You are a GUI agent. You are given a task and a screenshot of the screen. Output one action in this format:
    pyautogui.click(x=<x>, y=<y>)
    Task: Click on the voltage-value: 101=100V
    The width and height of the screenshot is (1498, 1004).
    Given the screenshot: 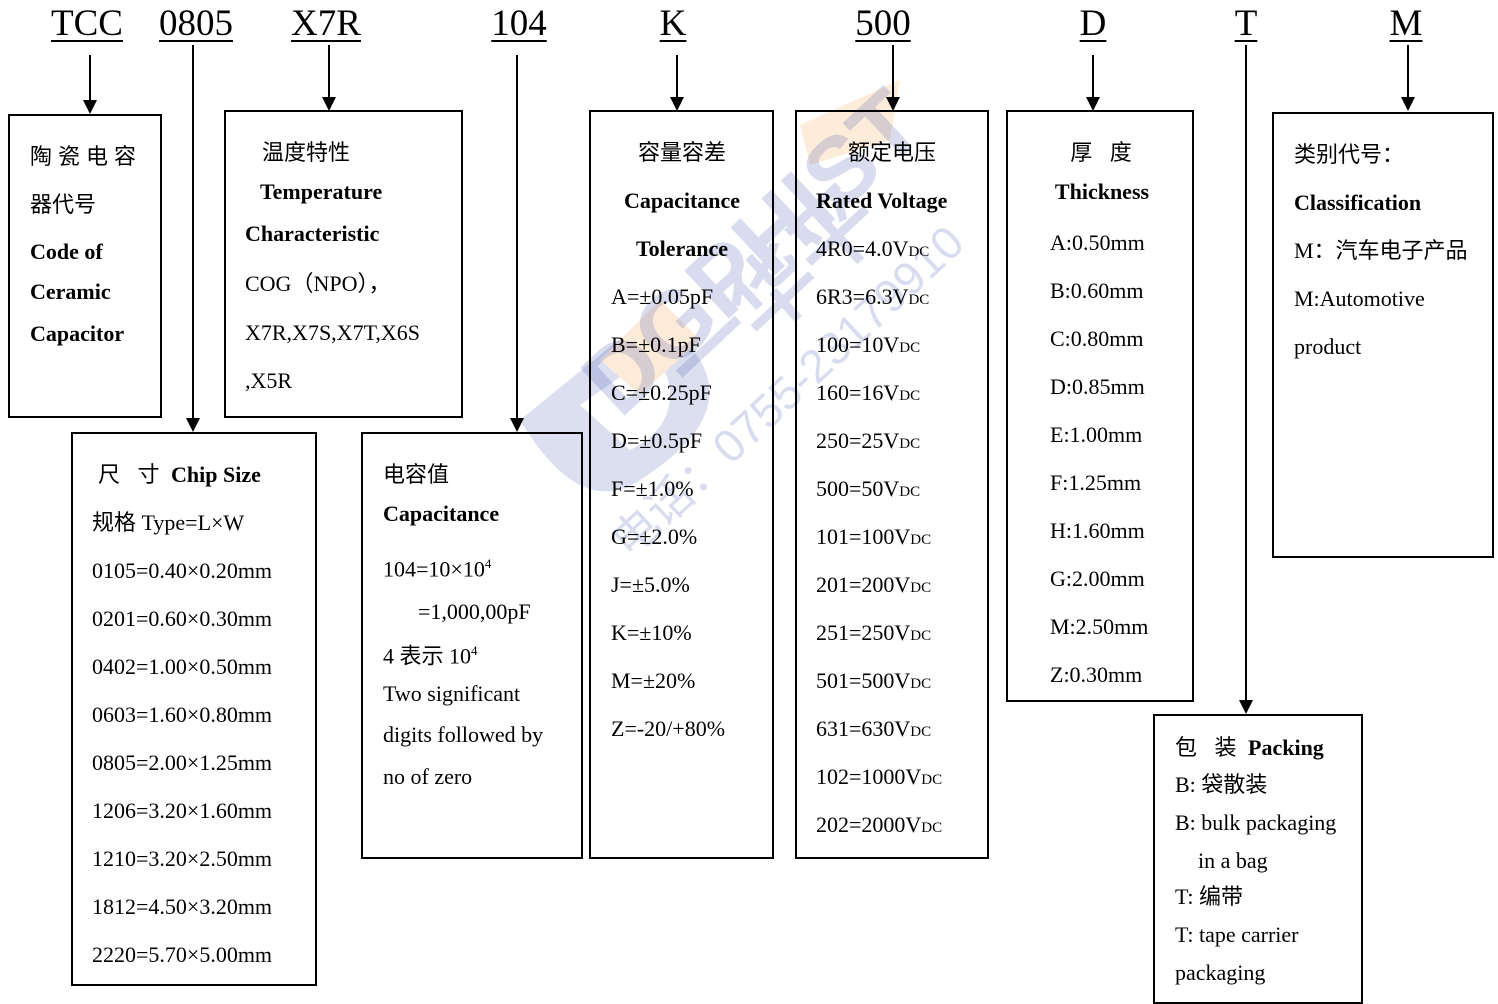 What is the action you would take?
    pyautogui.click(x=863, y=536)
    